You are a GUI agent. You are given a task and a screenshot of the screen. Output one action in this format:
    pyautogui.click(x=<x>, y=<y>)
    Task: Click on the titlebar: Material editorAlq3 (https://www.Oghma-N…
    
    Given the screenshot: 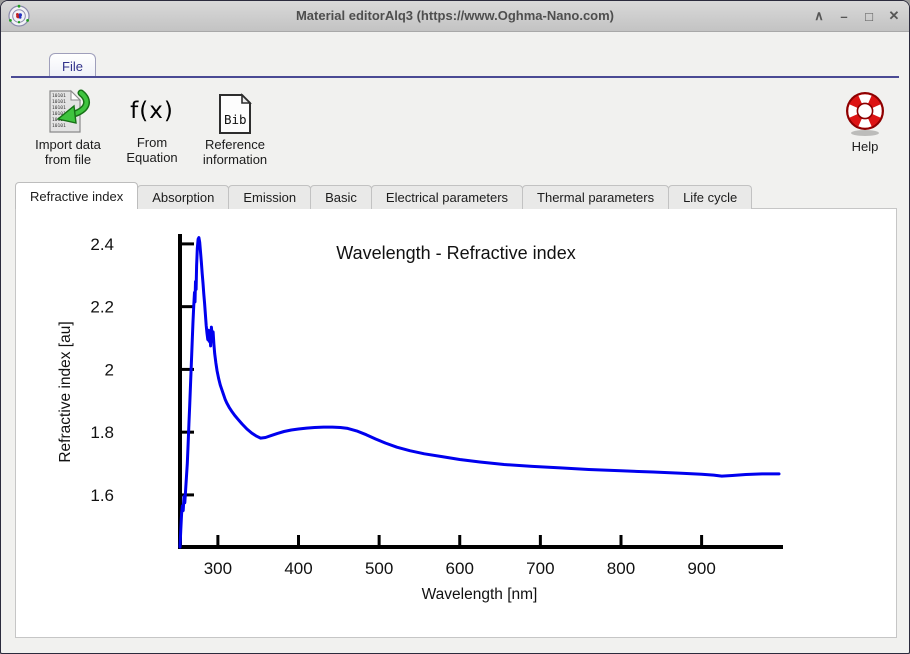 What is the action you would take?
    pyautogui.click(x=455, y=16)
    